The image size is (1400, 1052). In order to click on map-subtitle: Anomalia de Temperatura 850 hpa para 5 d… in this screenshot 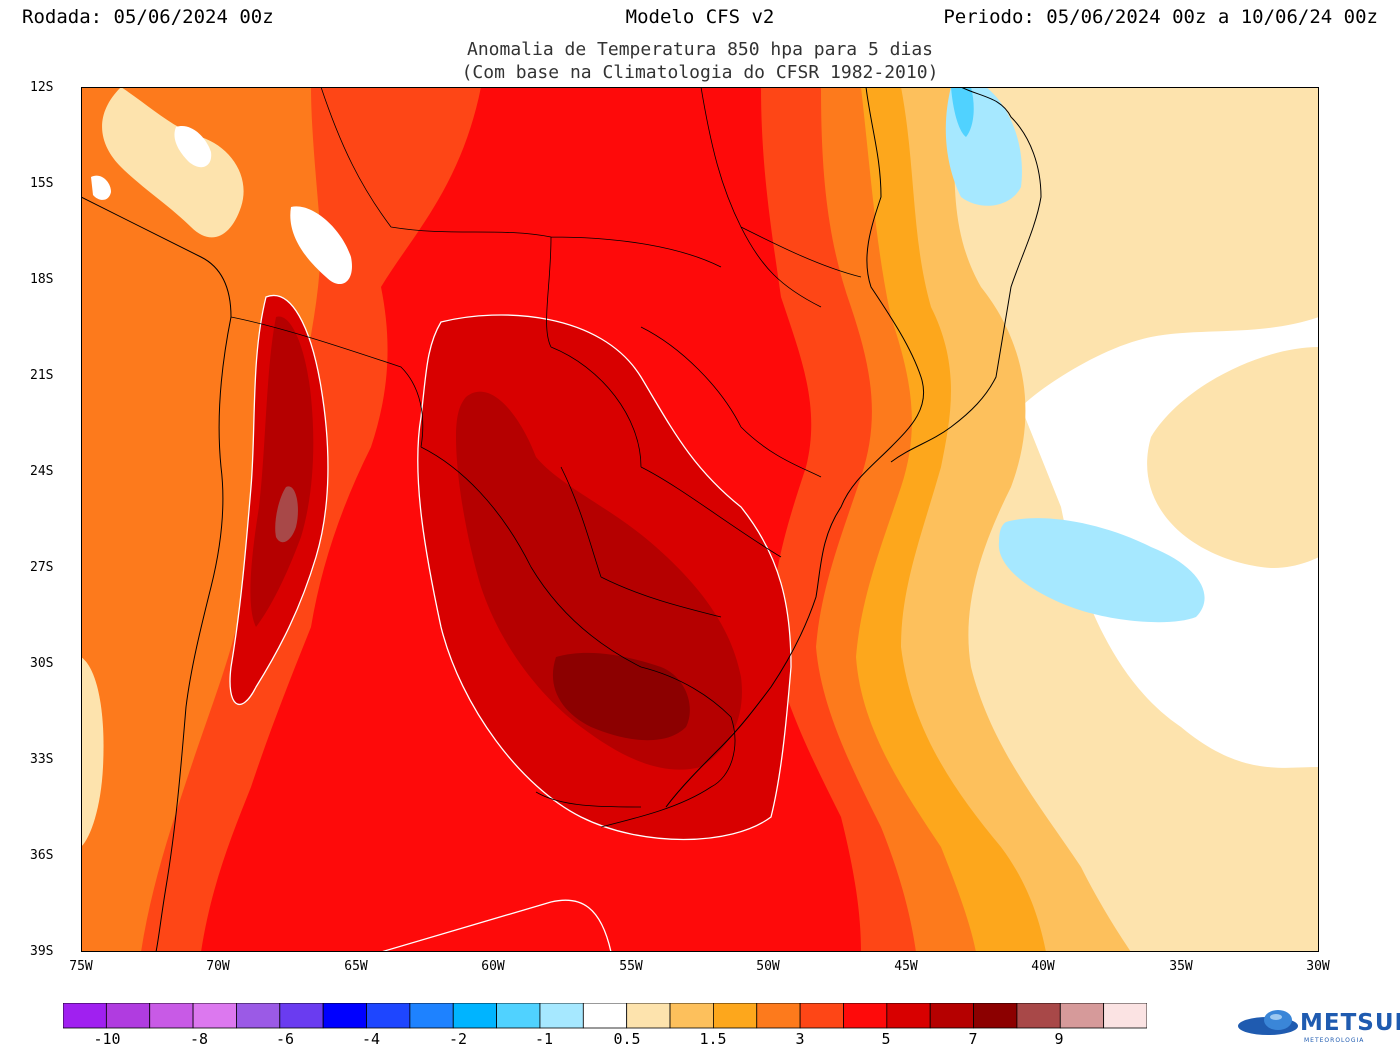, I will do `click(700, 49)`.